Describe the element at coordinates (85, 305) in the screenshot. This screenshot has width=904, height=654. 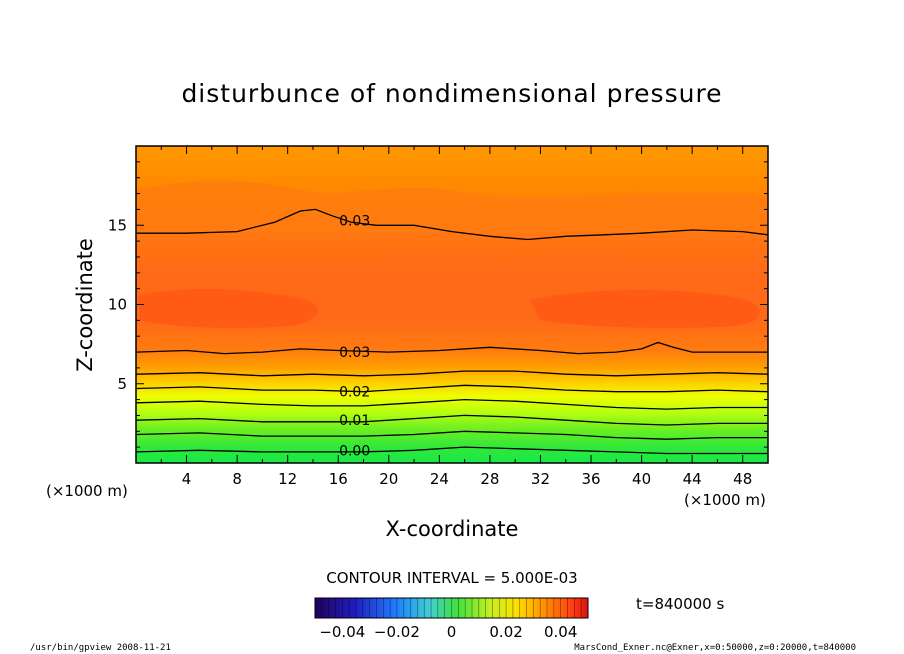
I see `y-axis-label: Z-coordinate` at that location.